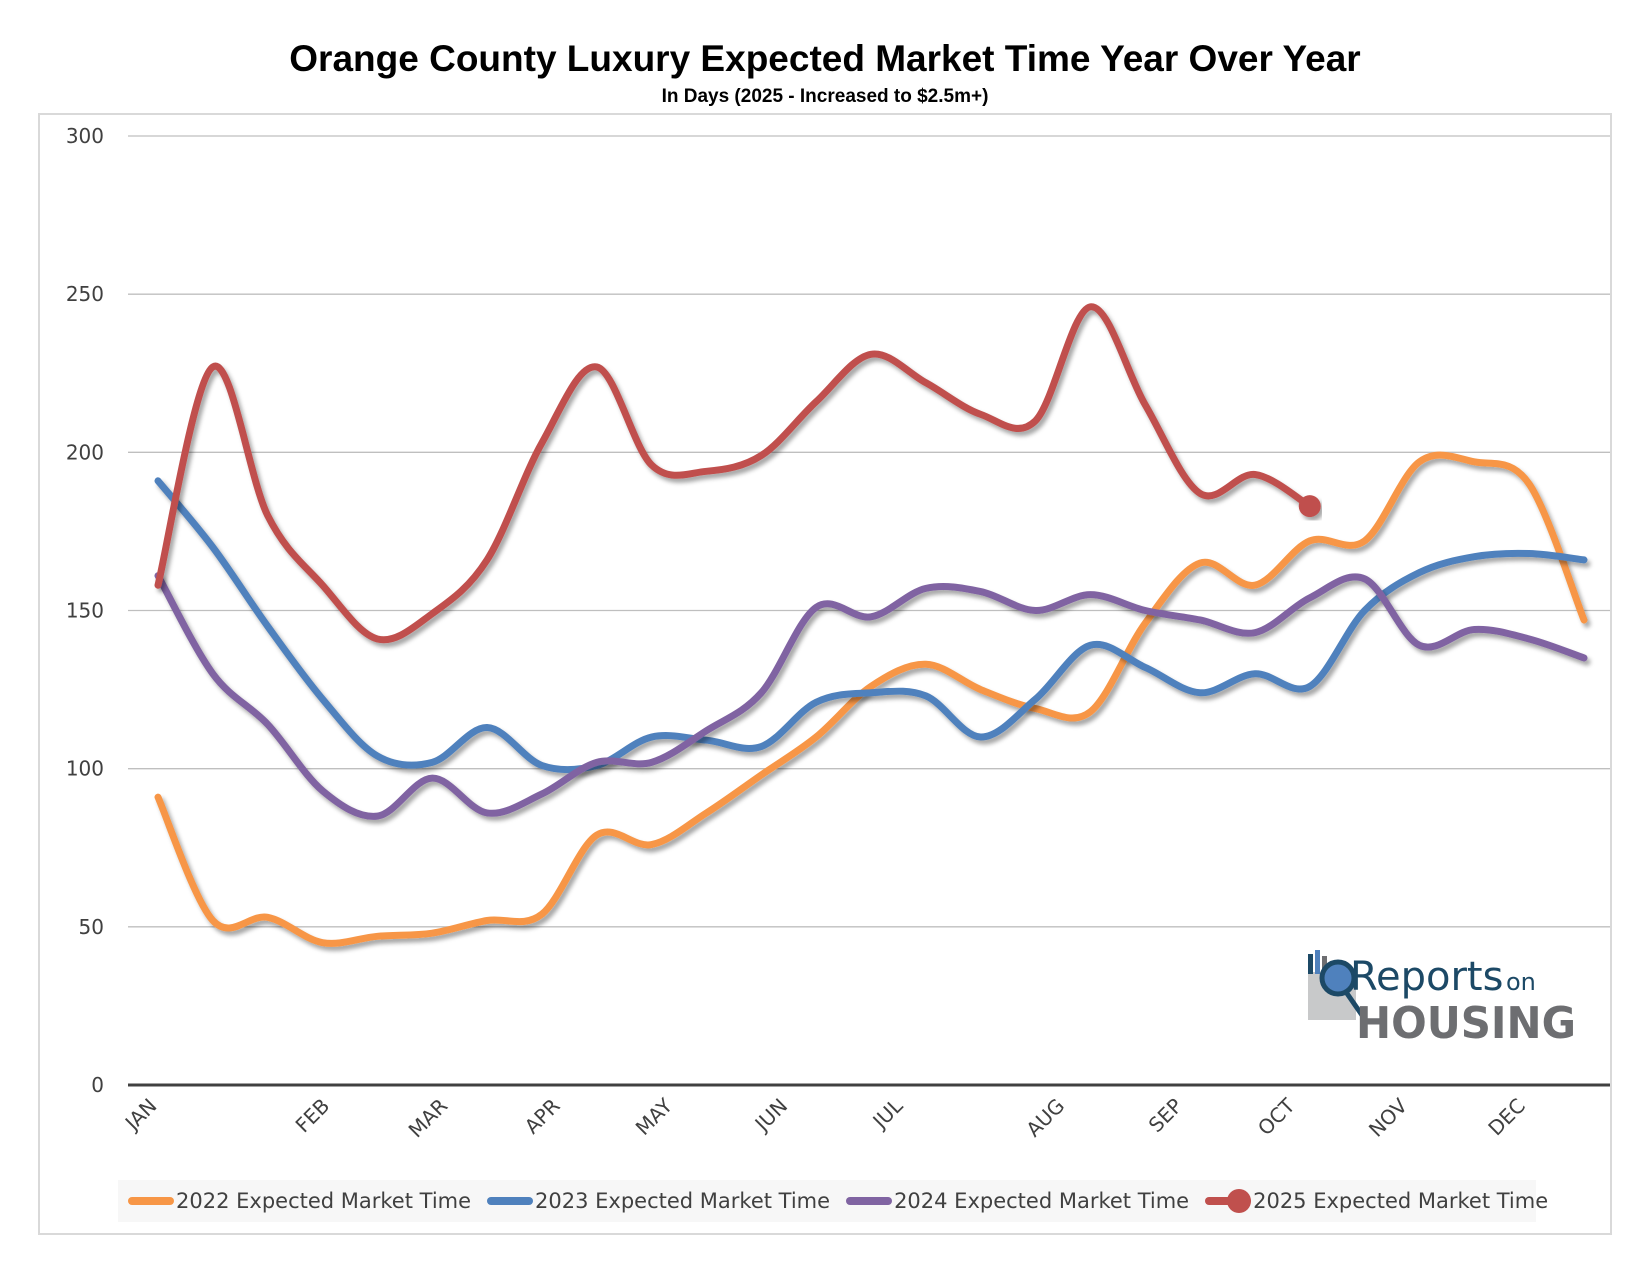 The image size is (1650, 1275). I want to click on x-tick-label: JAN, so click(140, 1115).